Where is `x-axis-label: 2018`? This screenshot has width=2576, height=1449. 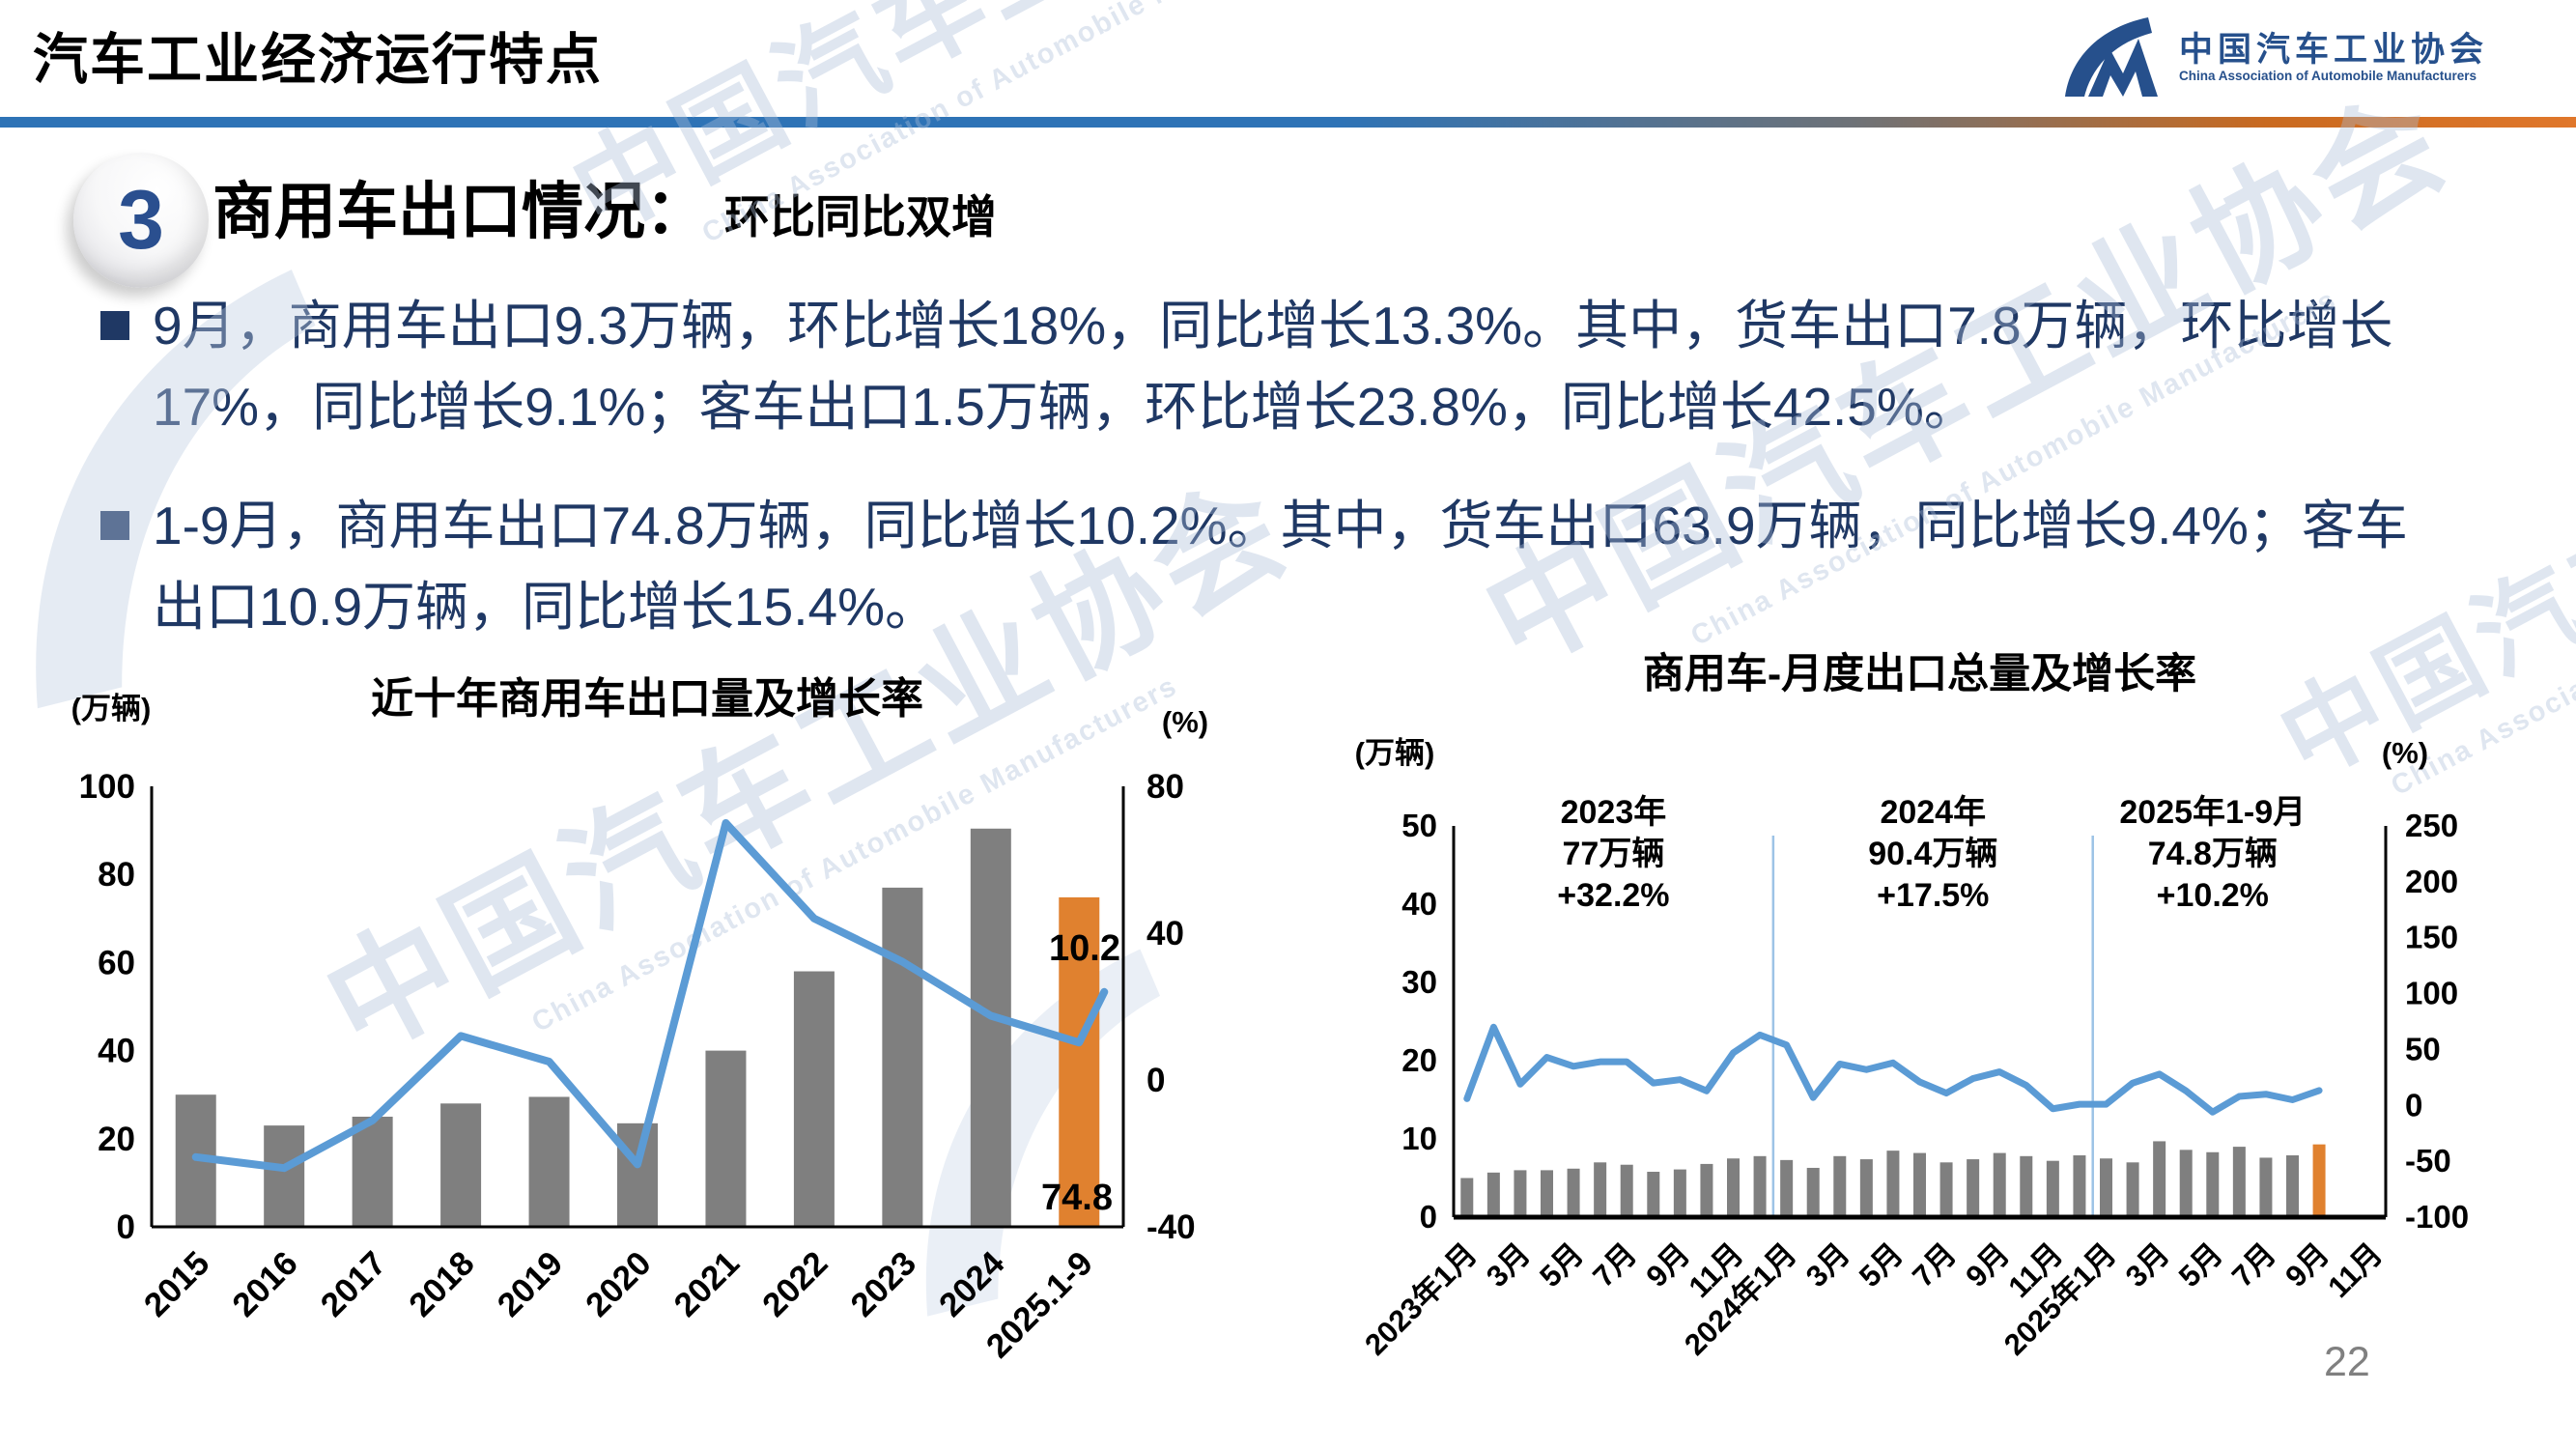
x-axis-label: 2018 is located at coordinates (442, 1284).